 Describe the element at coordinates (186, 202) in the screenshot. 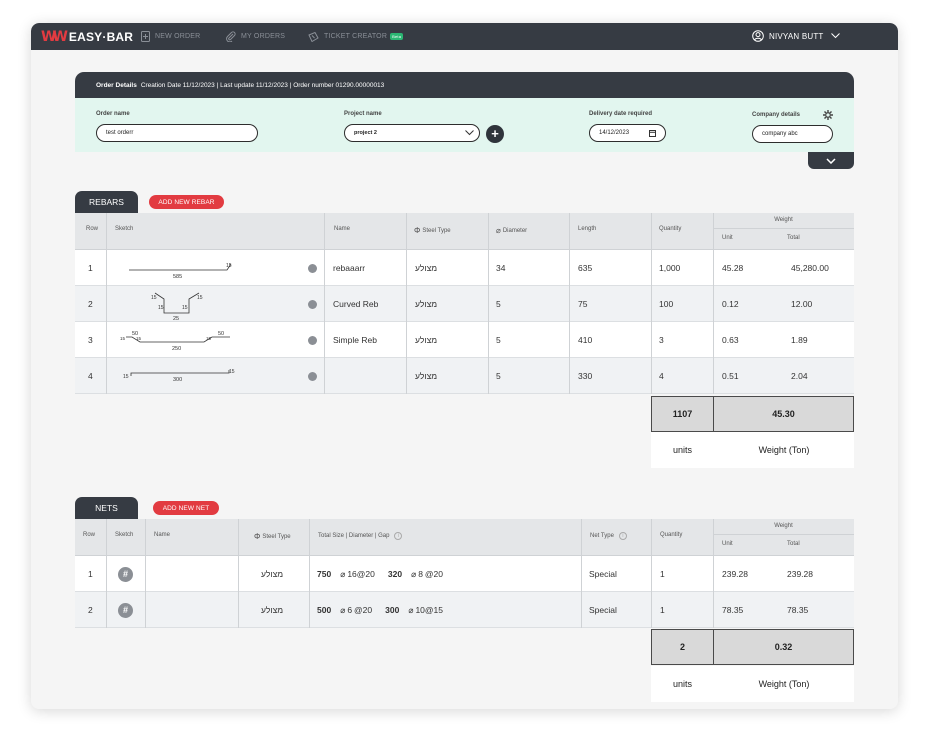

I see `add-new-rebar-button: ADD NEW REBAR` at that location.